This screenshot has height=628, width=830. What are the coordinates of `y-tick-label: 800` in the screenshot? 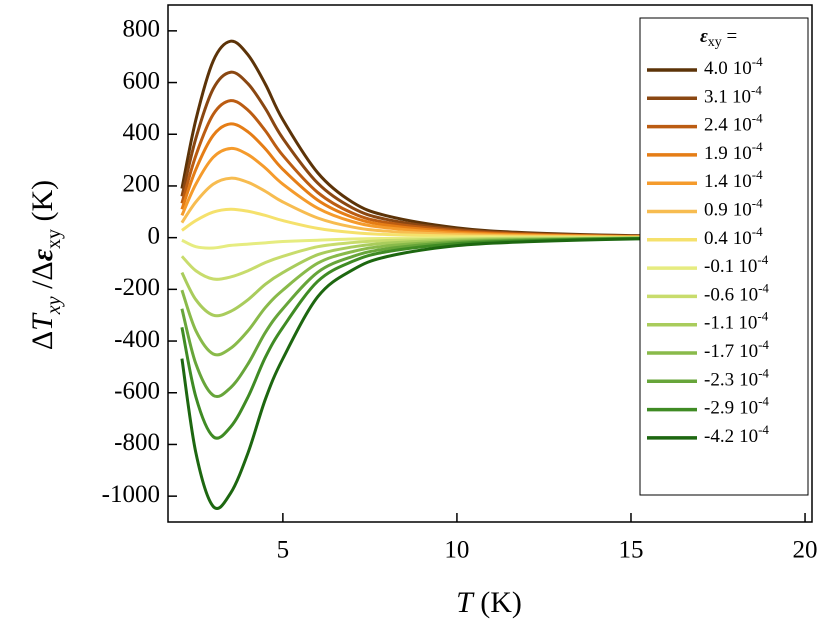 It's located at (142, 29).